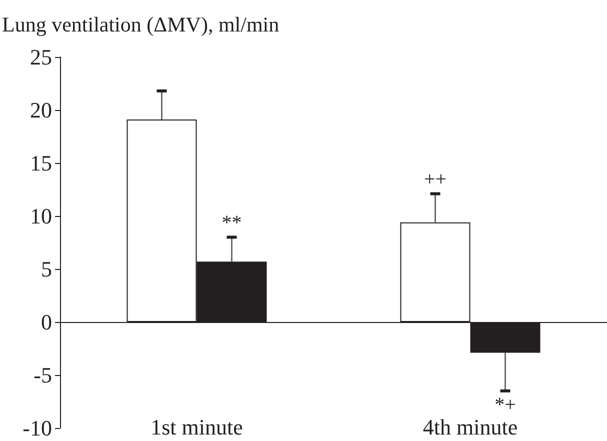  What do you see at coordinates (37, 428) in the screenshot?
I see `y-tick-label: -10` at bounding box center [37, 428].